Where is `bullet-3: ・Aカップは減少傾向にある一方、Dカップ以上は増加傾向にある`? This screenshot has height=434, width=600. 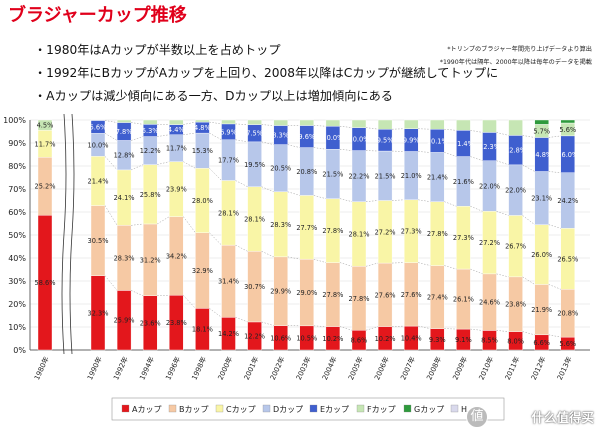
bullet-3: ・Aカップは減少傾向にある一方、Dカップ以上は増加傾向にある is located at coordinates (213, 96).